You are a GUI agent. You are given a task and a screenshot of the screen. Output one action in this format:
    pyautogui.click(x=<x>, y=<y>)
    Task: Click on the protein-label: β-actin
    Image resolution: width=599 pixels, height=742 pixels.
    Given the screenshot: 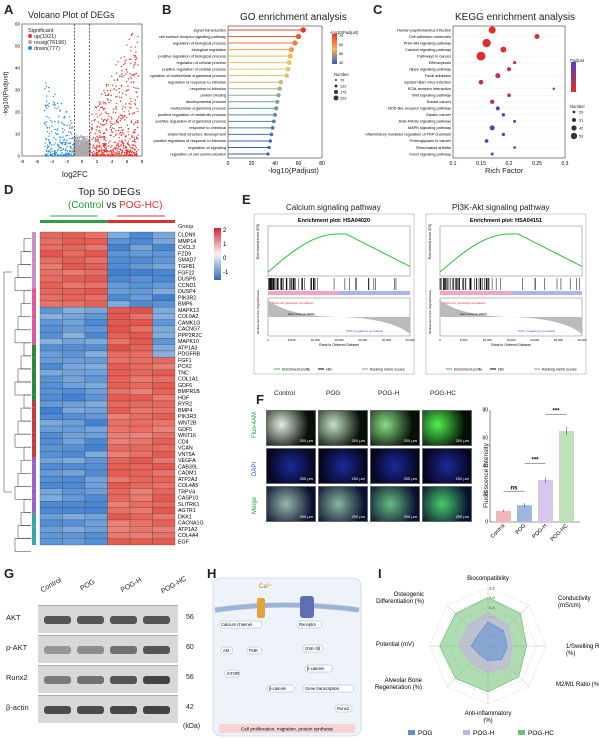 What is the action you would take?
    pyautogui.click(x=17, y=707)
    